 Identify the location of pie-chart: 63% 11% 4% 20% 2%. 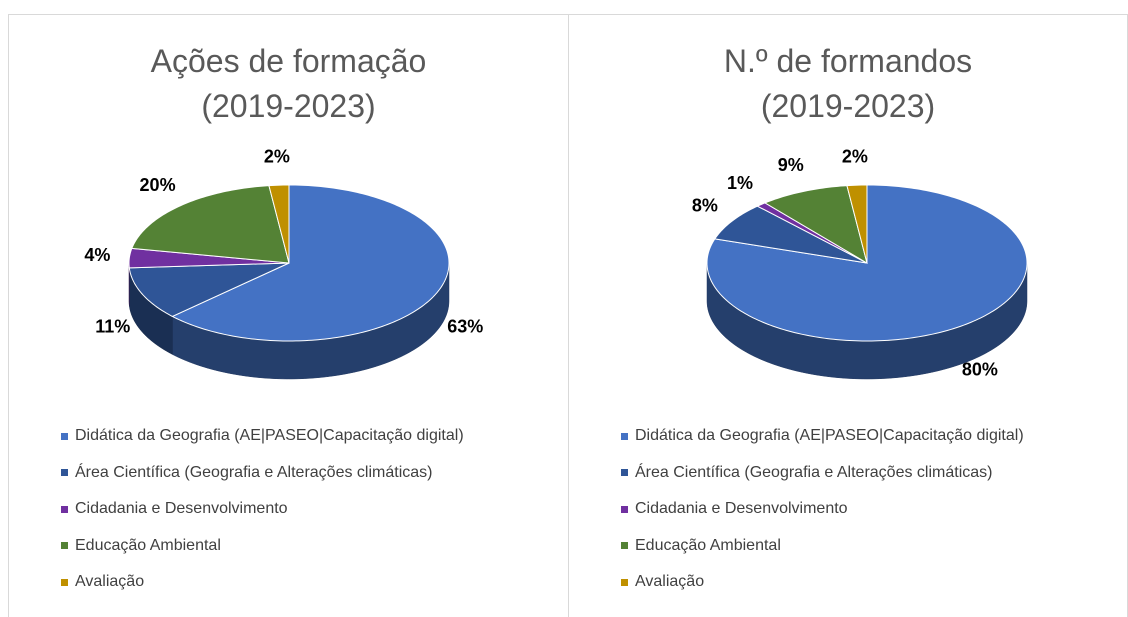
(283, 263).